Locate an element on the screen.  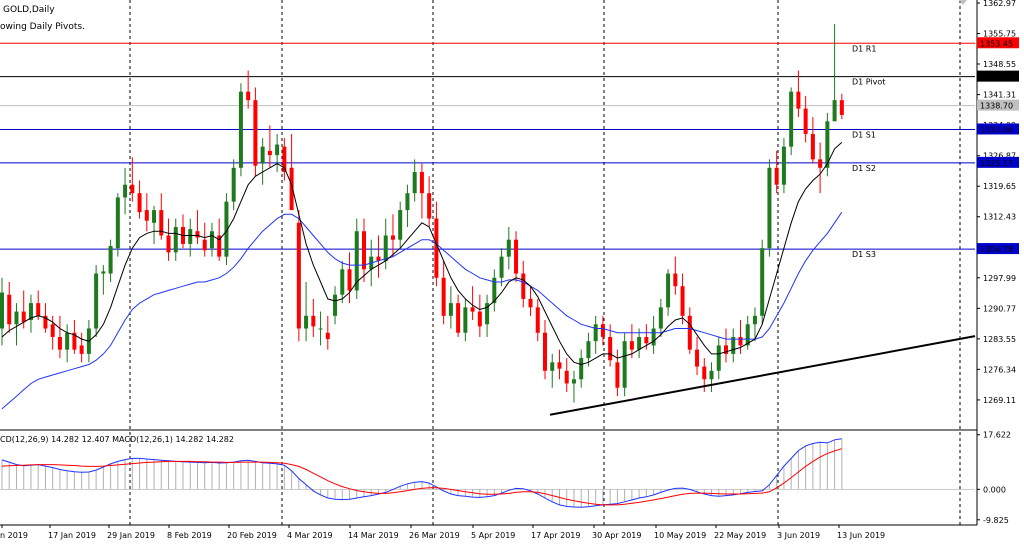
chart-shift-marker is located at coordinates (963, 2).